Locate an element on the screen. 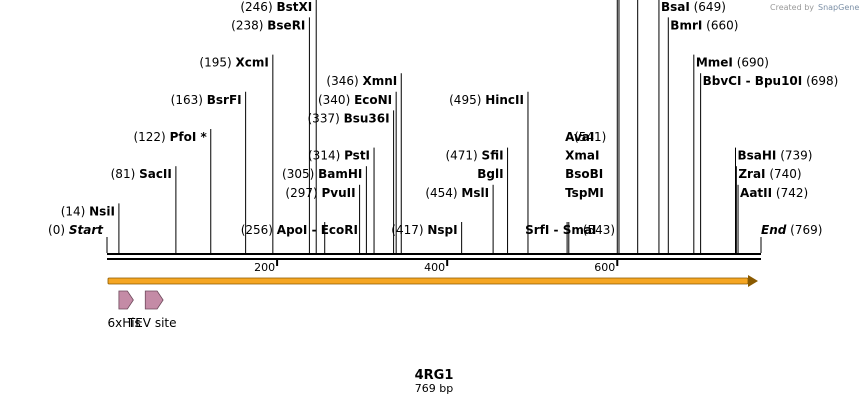 Image resolution: width=868 pixels, height=404 pixels. site-name: Bsu36I is located at coordinates (367, 118).